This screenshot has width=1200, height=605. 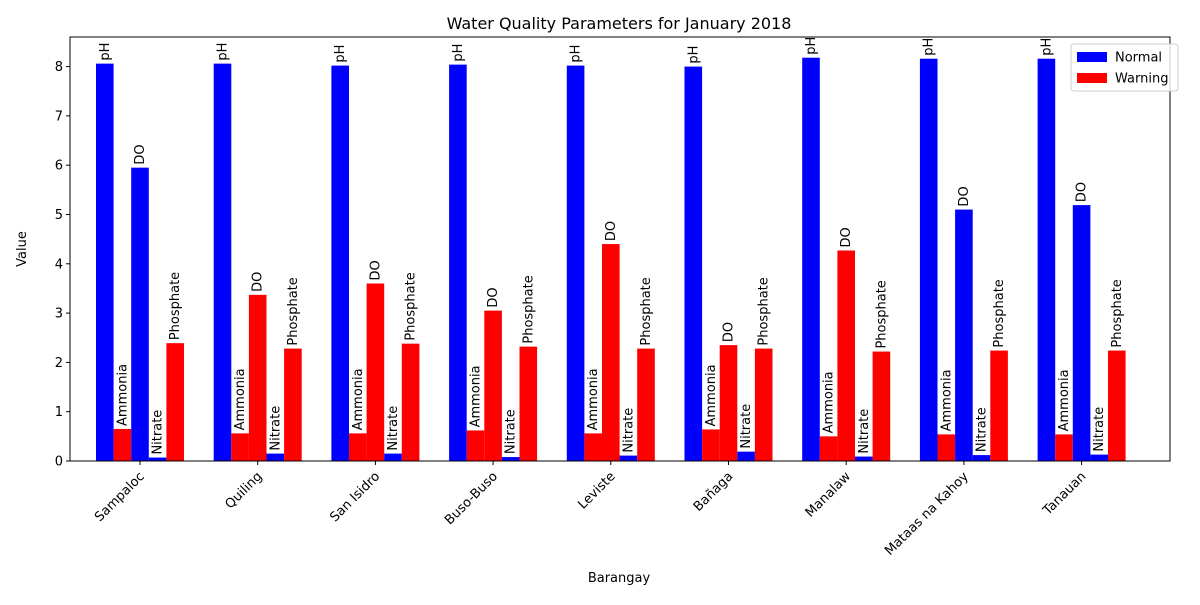 What do you see at coordinates (811, 259) in the screenshot?
I see `bar-ph-manalaw` at bounding box center [811, 259].